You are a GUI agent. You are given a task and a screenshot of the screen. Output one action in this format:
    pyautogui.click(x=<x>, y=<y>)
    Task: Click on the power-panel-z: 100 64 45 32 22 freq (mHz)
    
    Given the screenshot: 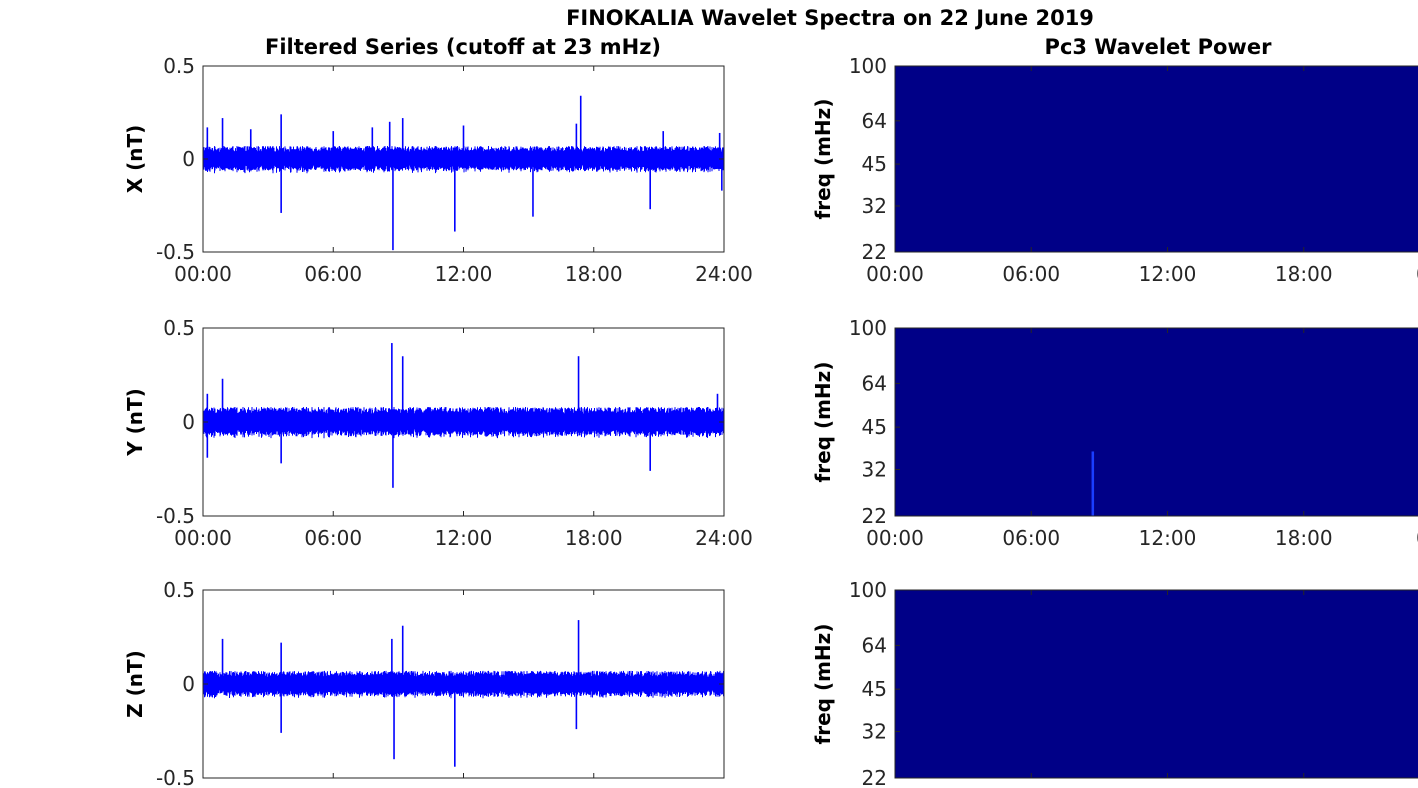 What is the action you would take?
    pyautogui.click(x=1114, y=683)
    